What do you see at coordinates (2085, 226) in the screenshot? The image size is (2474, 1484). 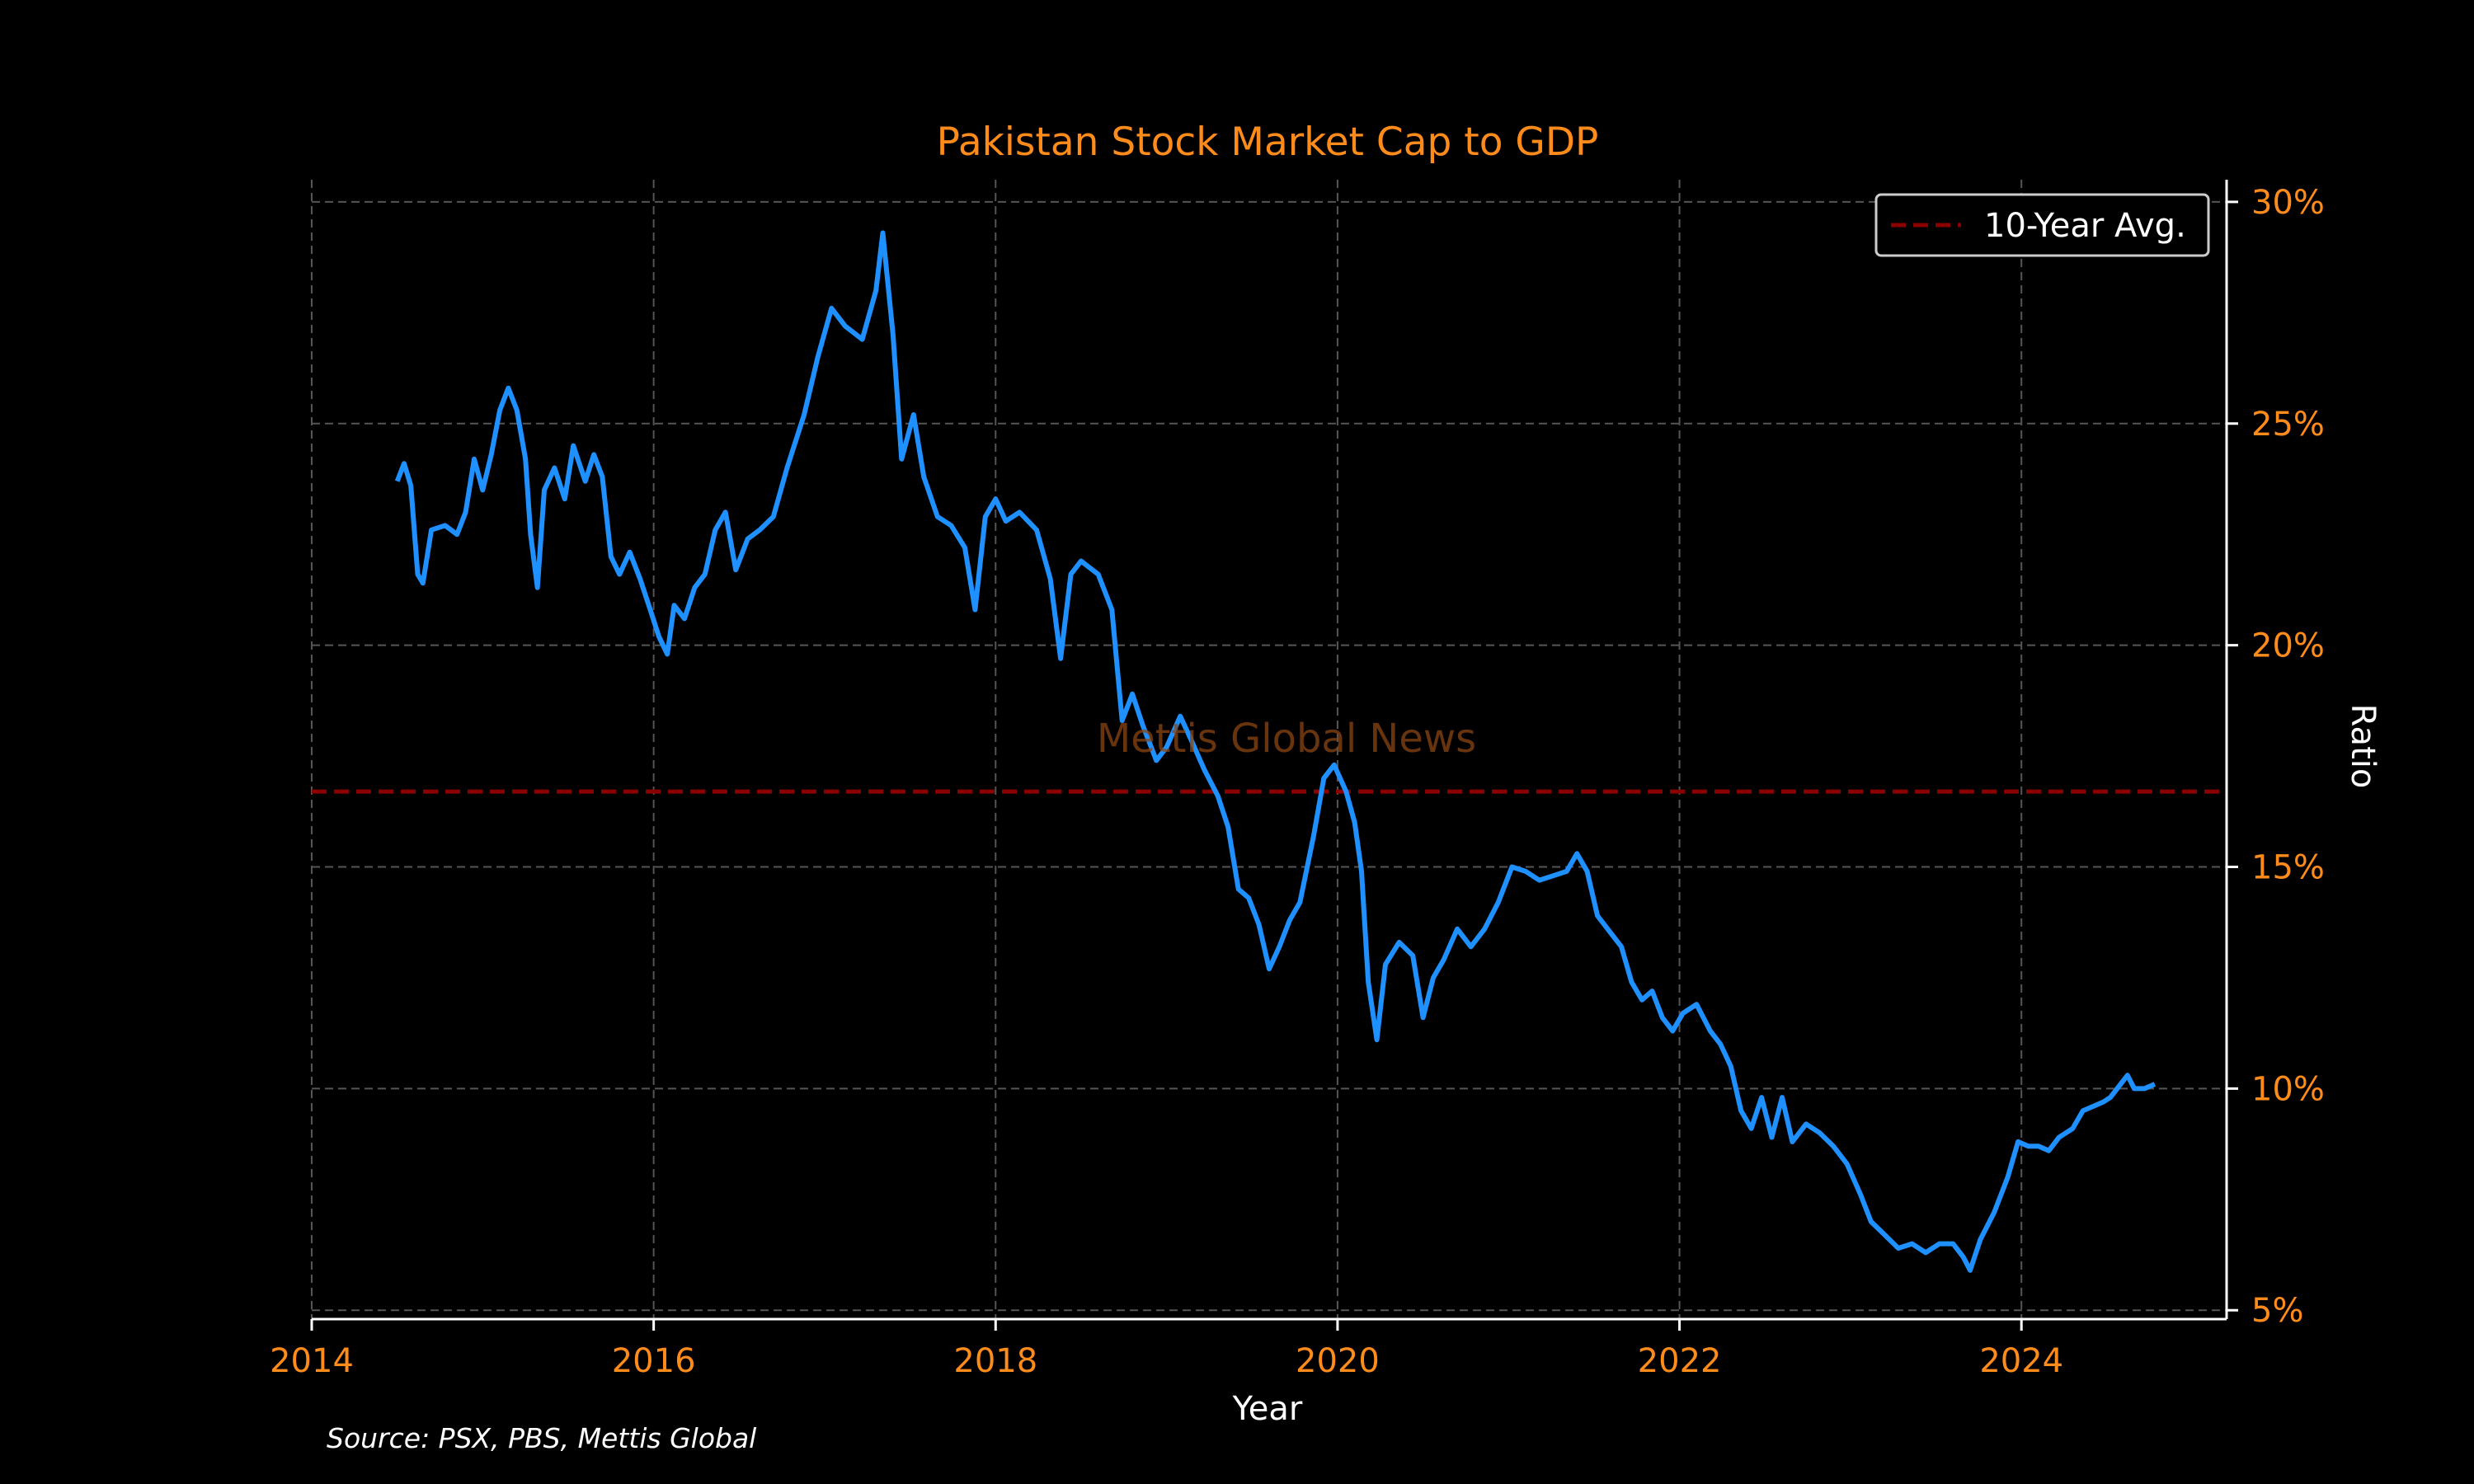 I see `legend-label-ten-year-average: 10-Year Avg.` at bounding box center [2085, 226].